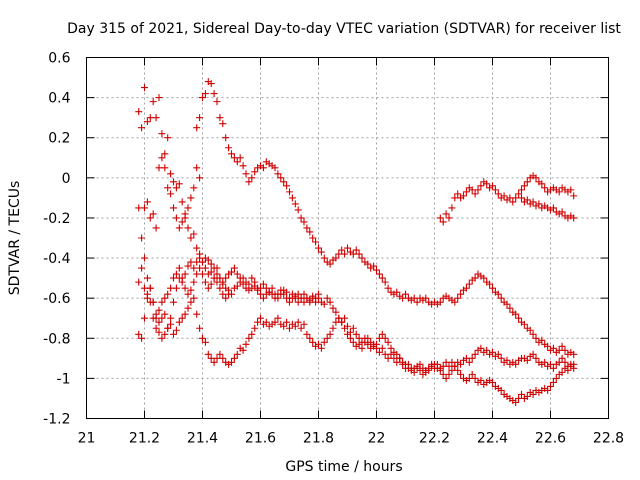  I want to click on y-tick-label: -1.2, so click(56, 420).